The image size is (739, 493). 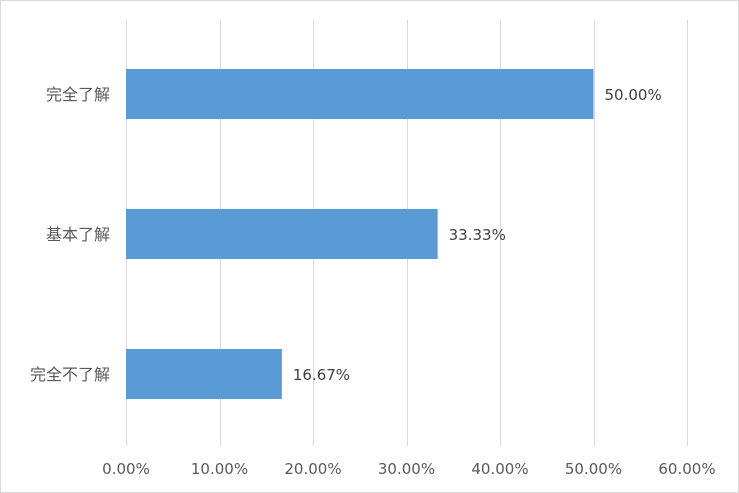 I want to click on x-tick-label: 0.00%, so click(x=126, y=469).